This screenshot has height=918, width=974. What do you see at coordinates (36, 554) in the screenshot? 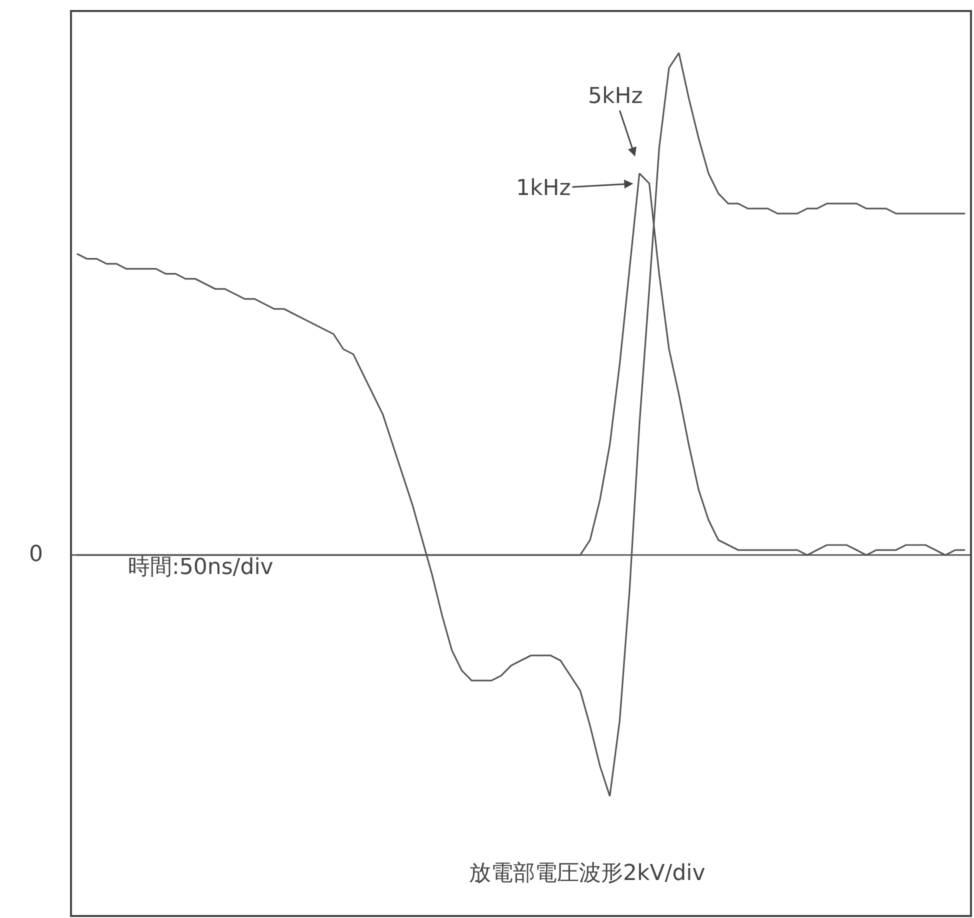
I see `text: 0` at bounding box center [36, 554].